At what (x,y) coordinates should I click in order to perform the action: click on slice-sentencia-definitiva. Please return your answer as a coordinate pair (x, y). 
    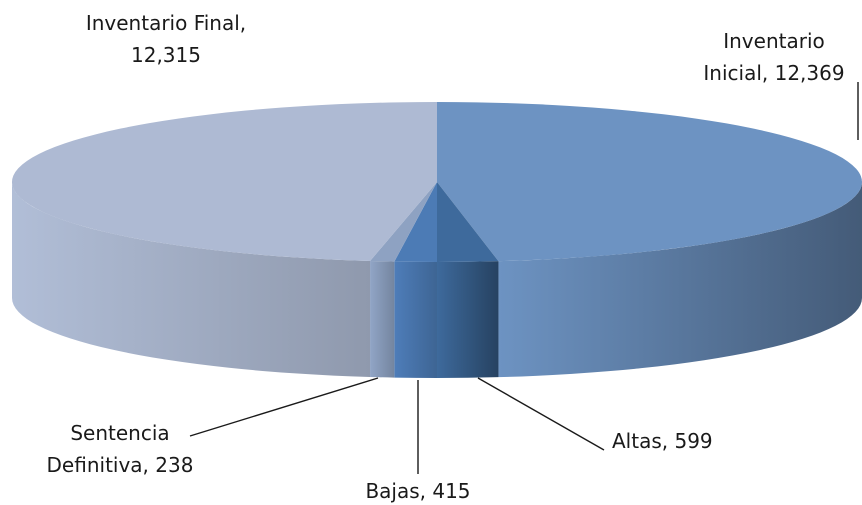
    Looking at the image, I should click on (403, 222).